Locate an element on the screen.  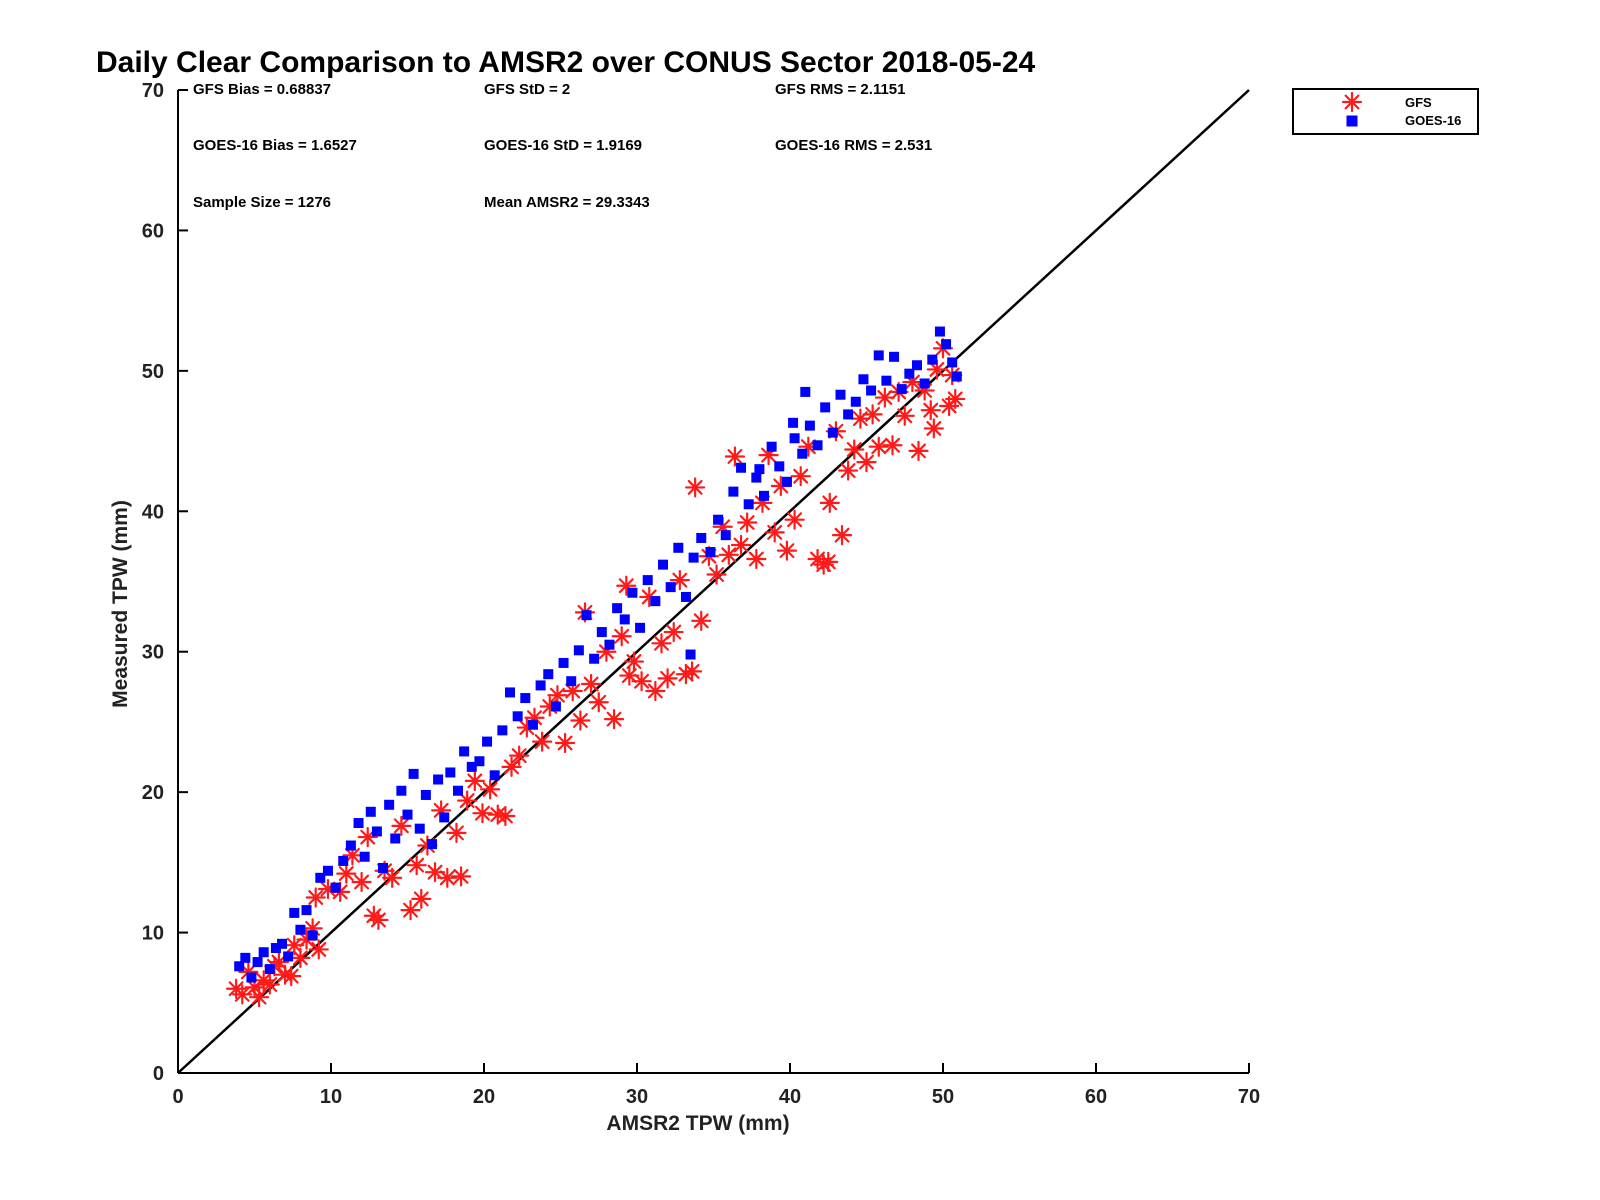
x-axis-title: AMSR2 TPW (mm) is located at coordinates (697, 1123).